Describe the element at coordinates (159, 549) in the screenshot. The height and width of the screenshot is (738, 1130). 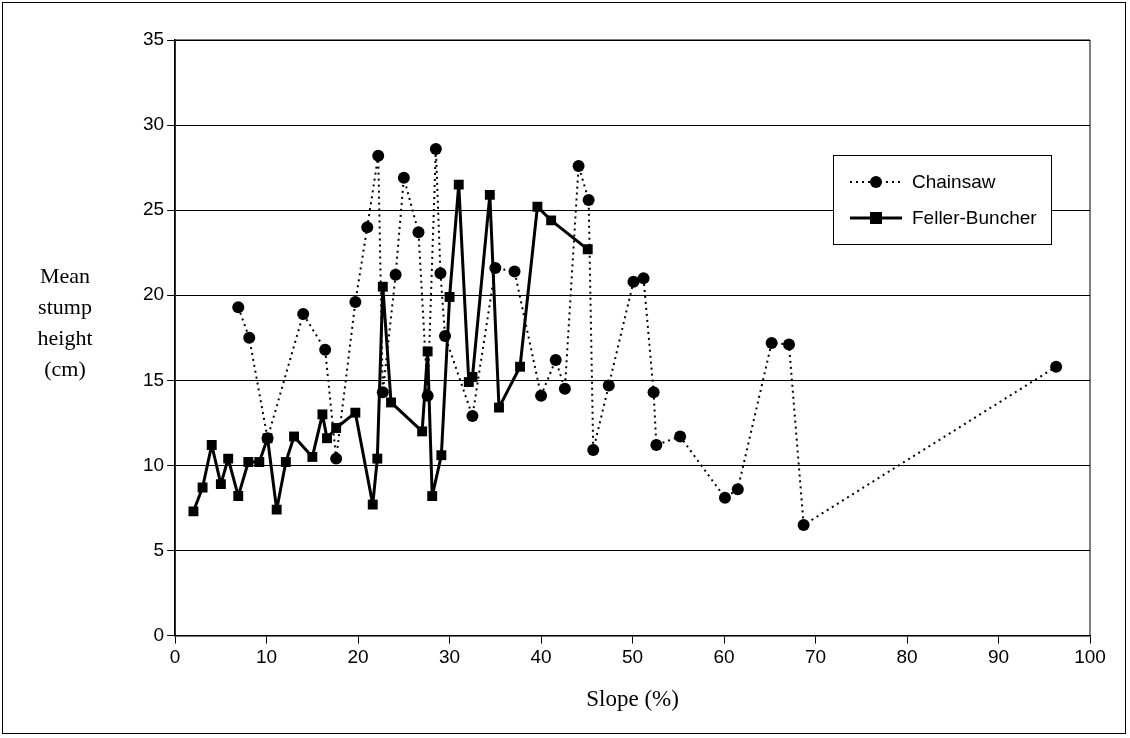
I see `y-tick-label: 5` at that location.